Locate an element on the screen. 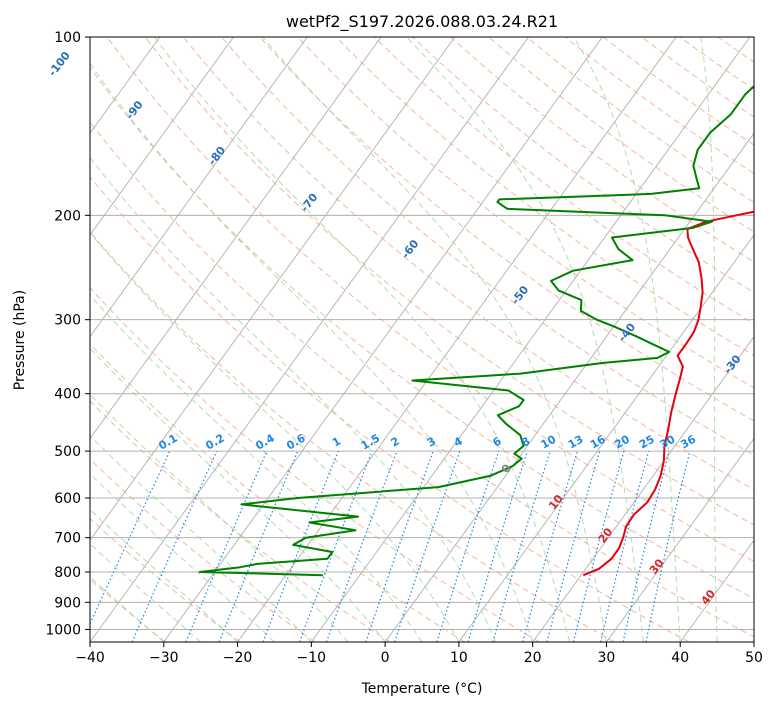 The image size is (775, 712). x-tick-label: −40 is located at coordinates (90, 658).